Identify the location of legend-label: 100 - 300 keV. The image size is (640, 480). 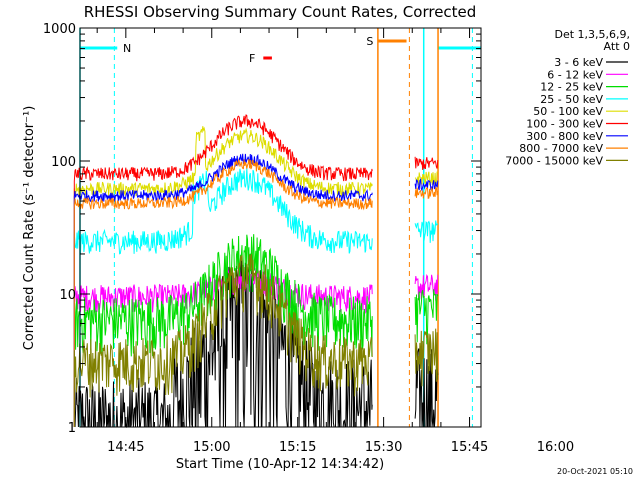
(564, 124).